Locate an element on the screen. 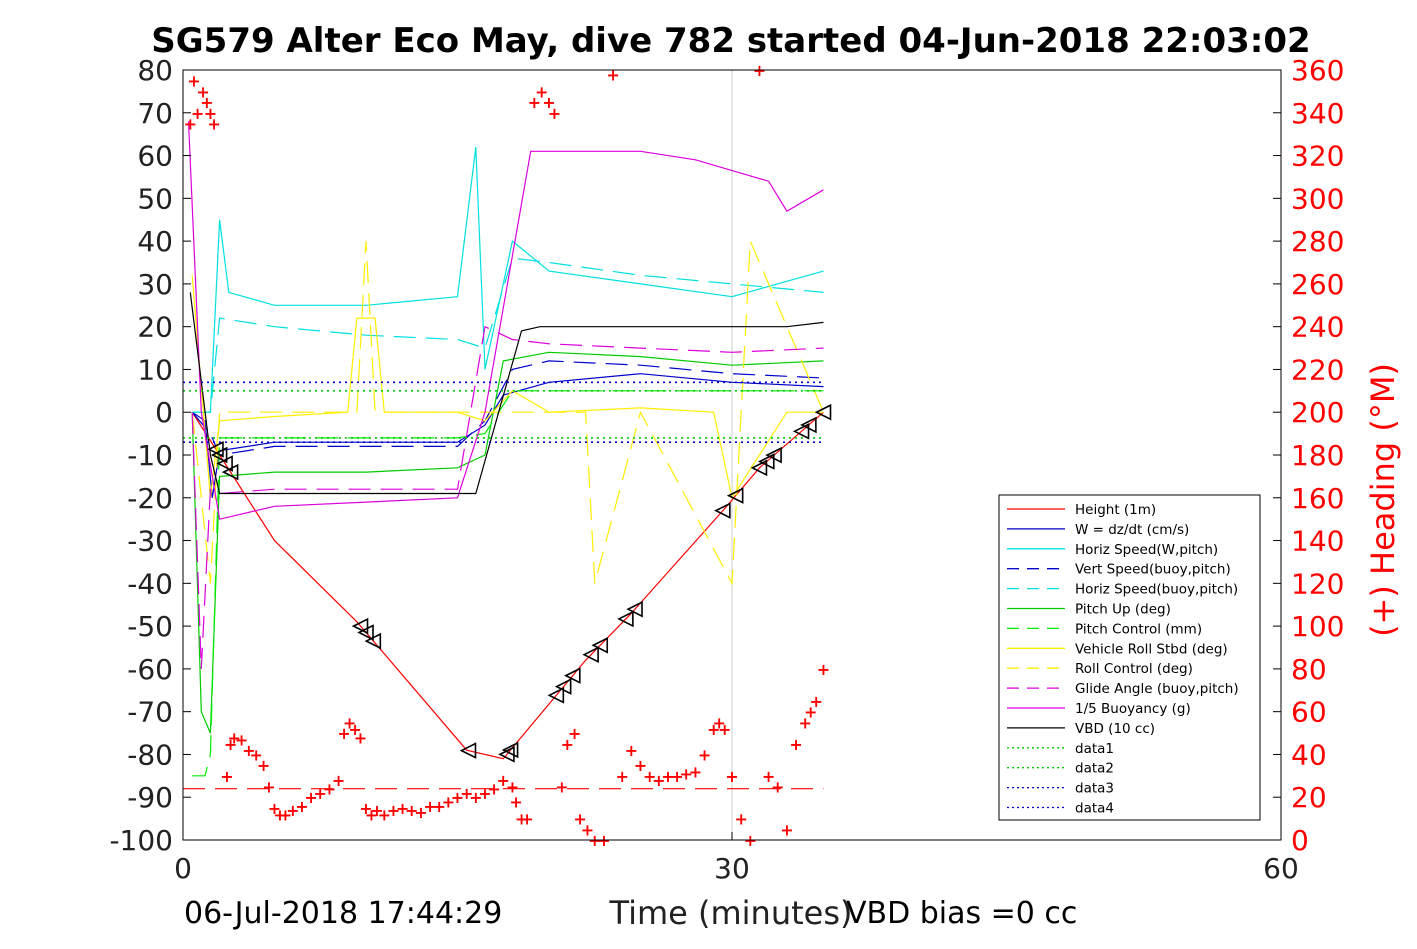  y-tick-label: 50 is located at coordinates (155, 198).